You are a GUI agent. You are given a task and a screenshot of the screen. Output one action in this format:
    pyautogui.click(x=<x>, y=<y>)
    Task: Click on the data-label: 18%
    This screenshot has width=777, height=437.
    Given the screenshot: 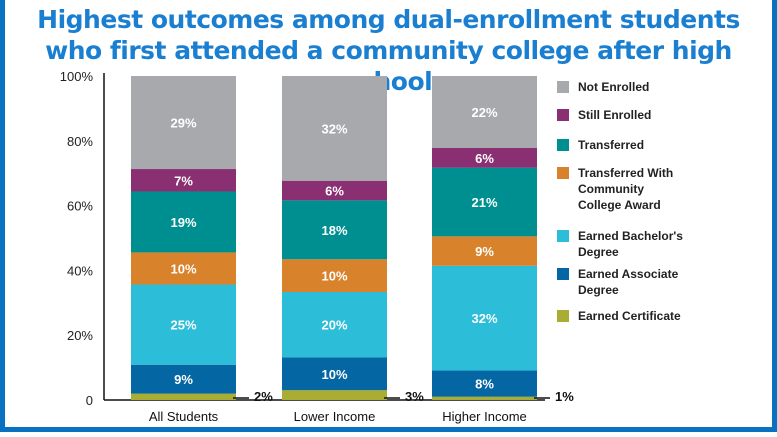 What is the action you would take?
    pyautogui.click(x=334, y=230)
    